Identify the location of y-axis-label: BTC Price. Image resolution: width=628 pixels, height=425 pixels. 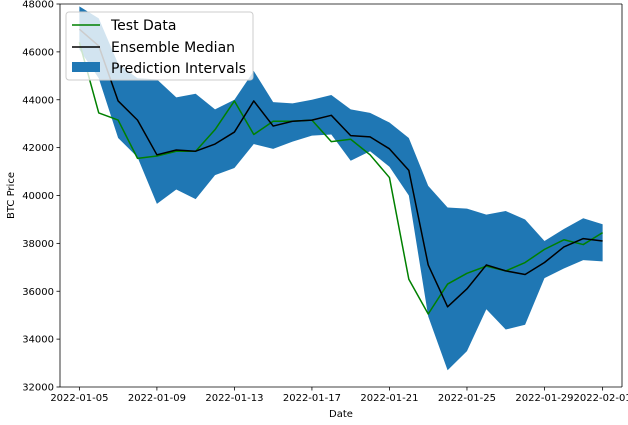
(11, 195).